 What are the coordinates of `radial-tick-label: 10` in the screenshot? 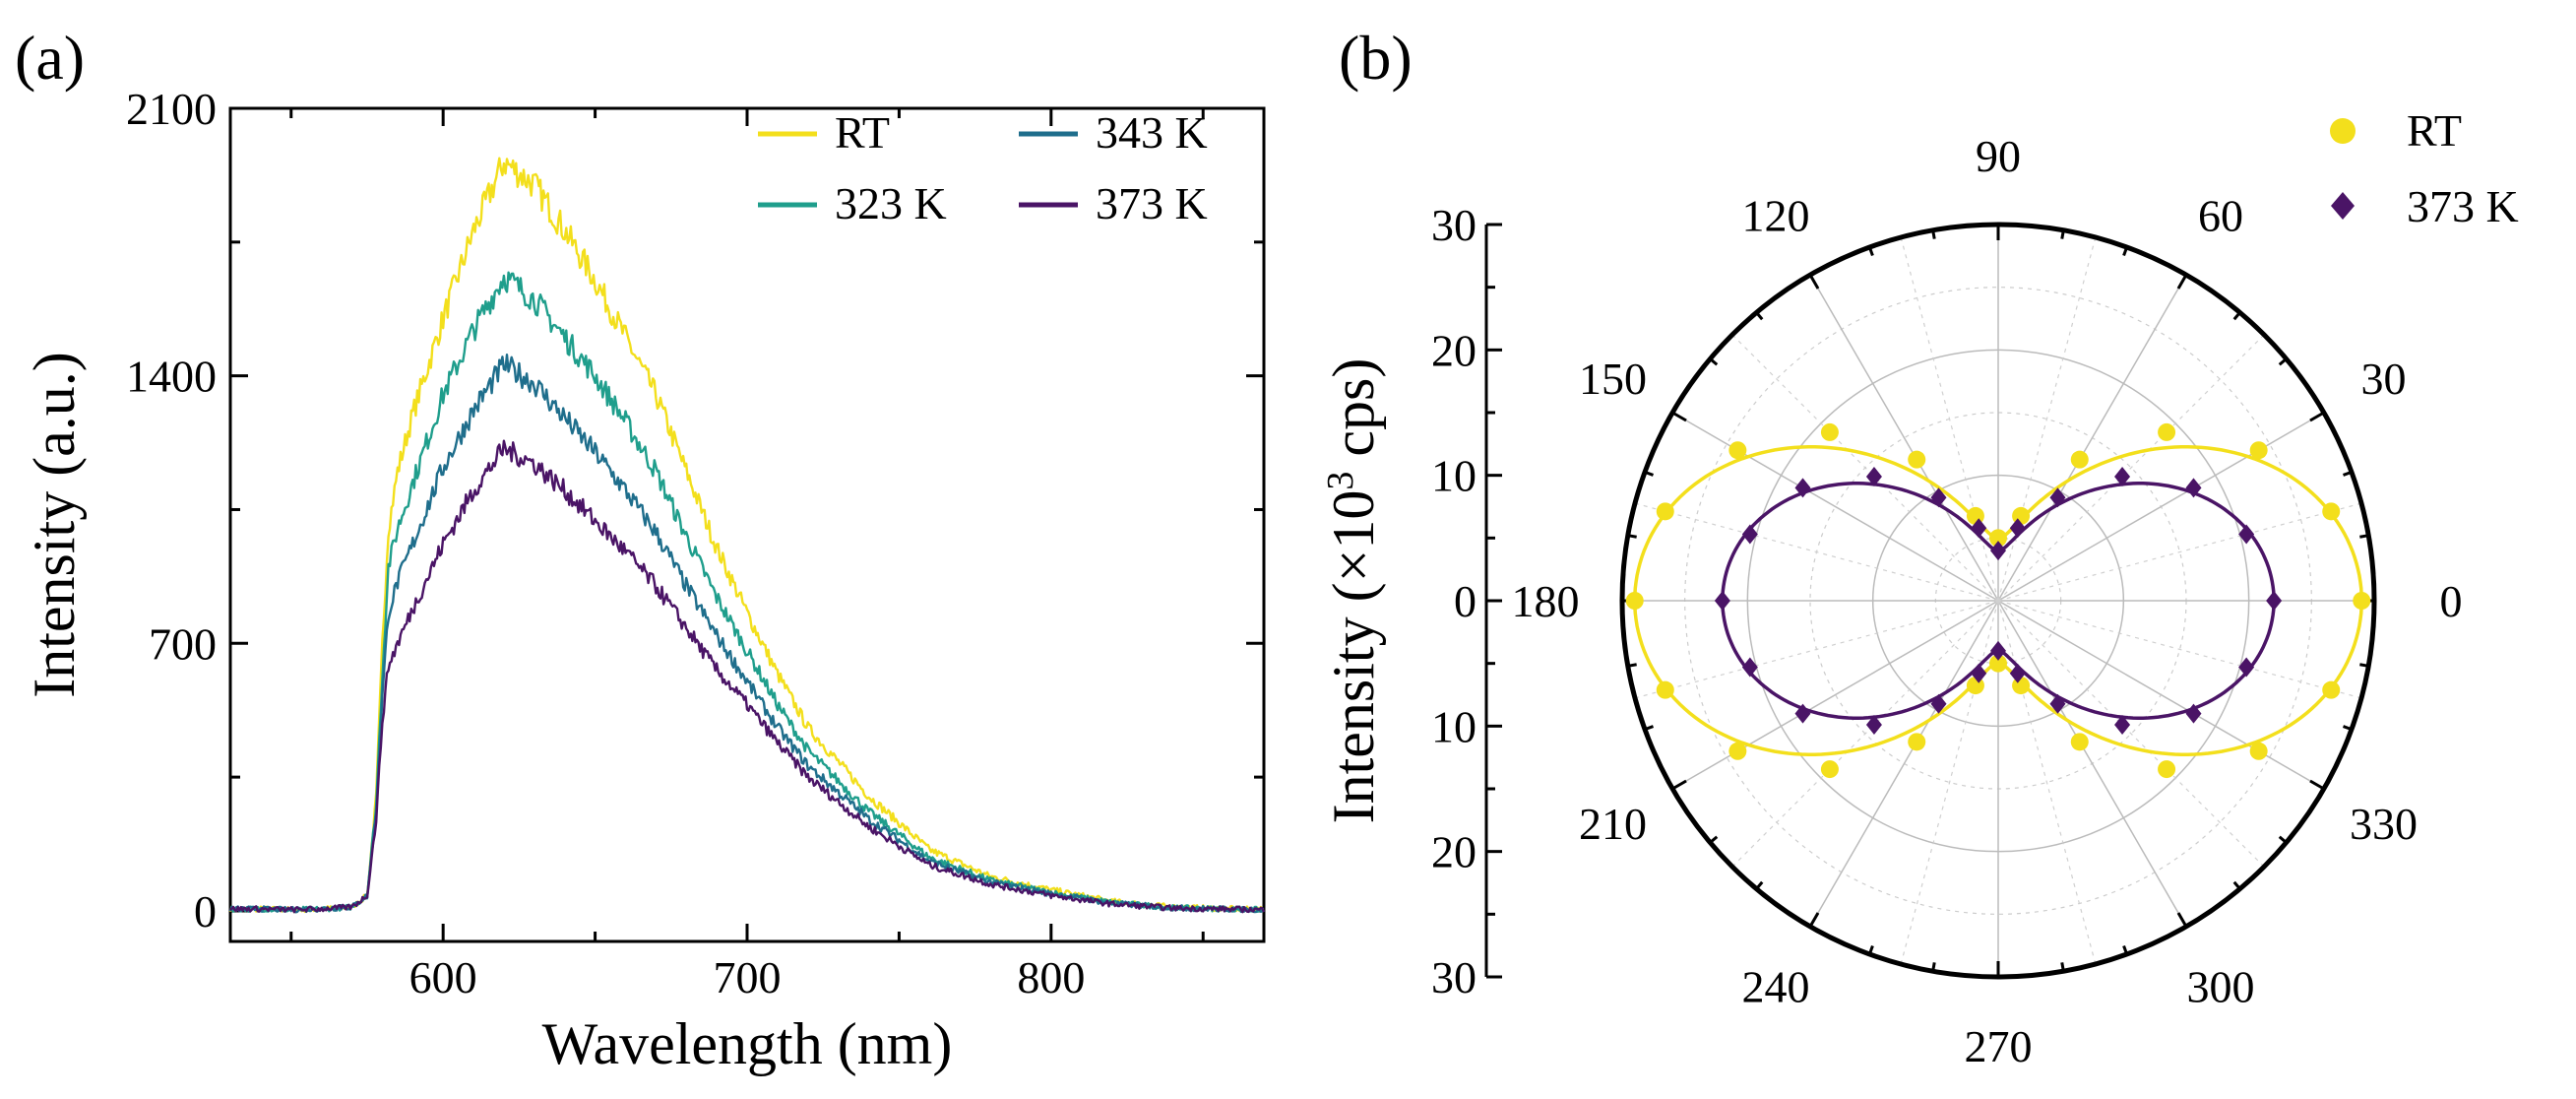 It's located at (1453, 476).